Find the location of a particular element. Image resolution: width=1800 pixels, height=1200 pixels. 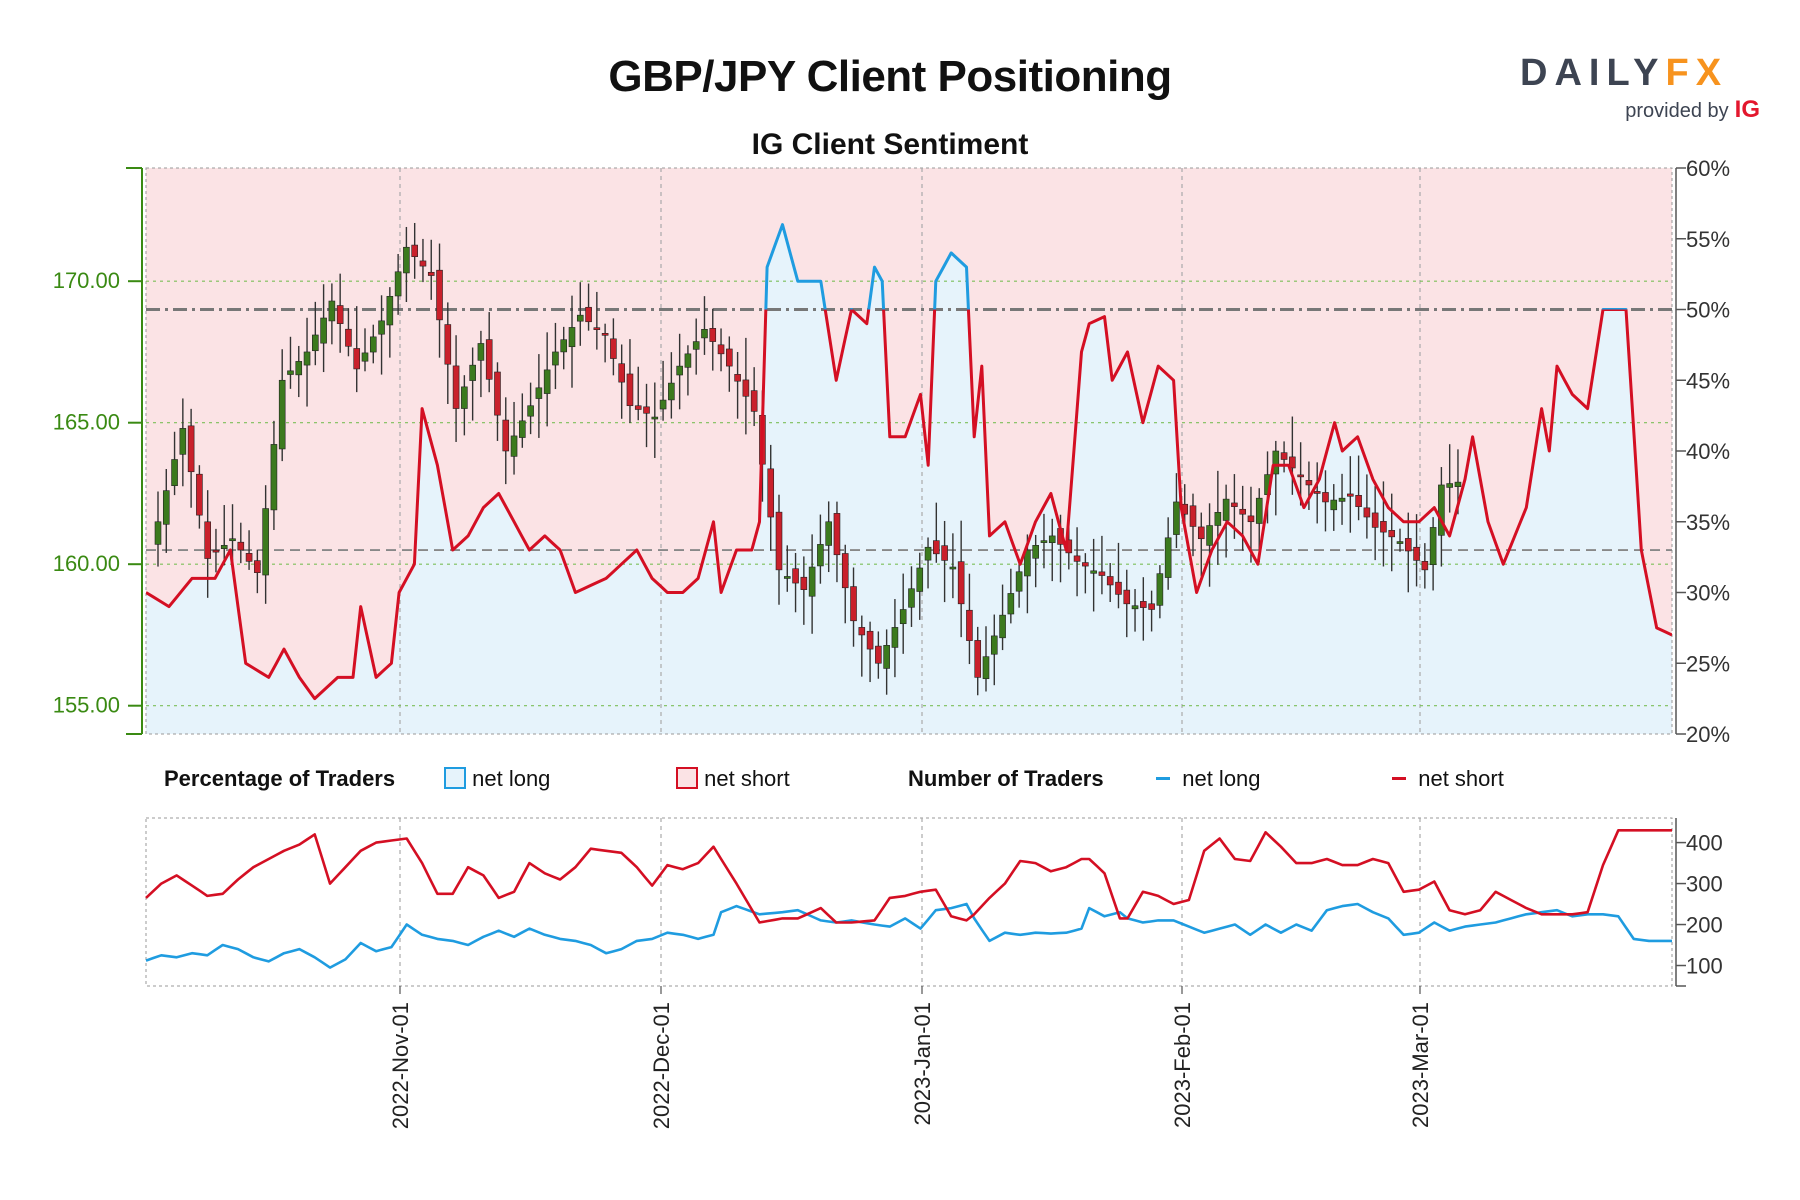

right-axis-tick-label: 50% is located at coordinates (1708, 310).